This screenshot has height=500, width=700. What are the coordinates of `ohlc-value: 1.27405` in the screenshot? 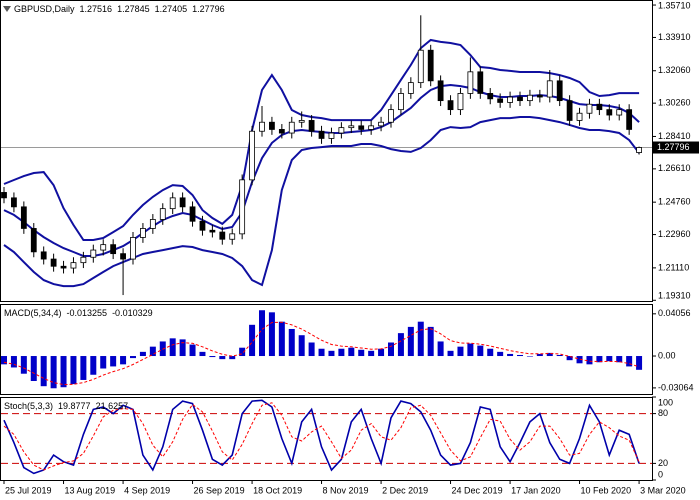 It's located at (171, 9).